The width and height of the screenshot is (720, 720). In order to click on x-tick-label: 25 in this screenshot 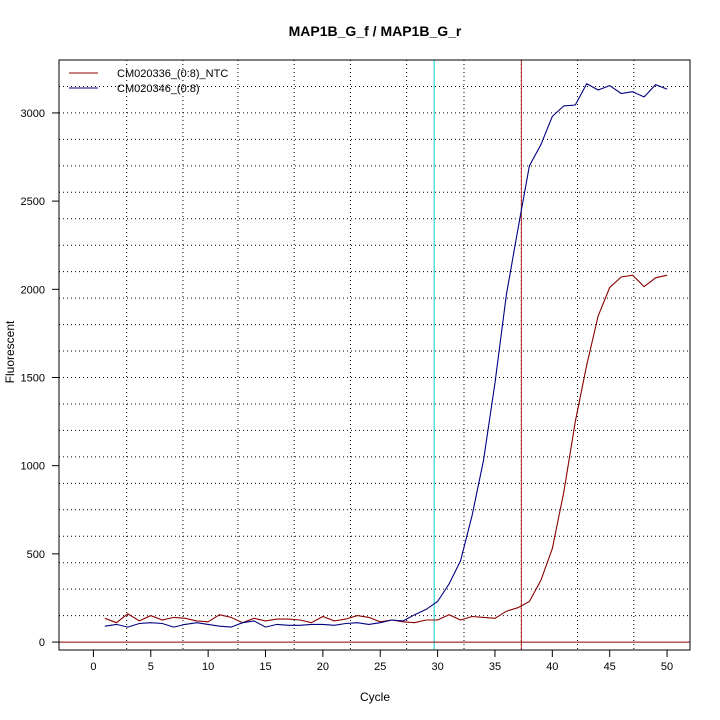, I will do `click(380, 667)`.